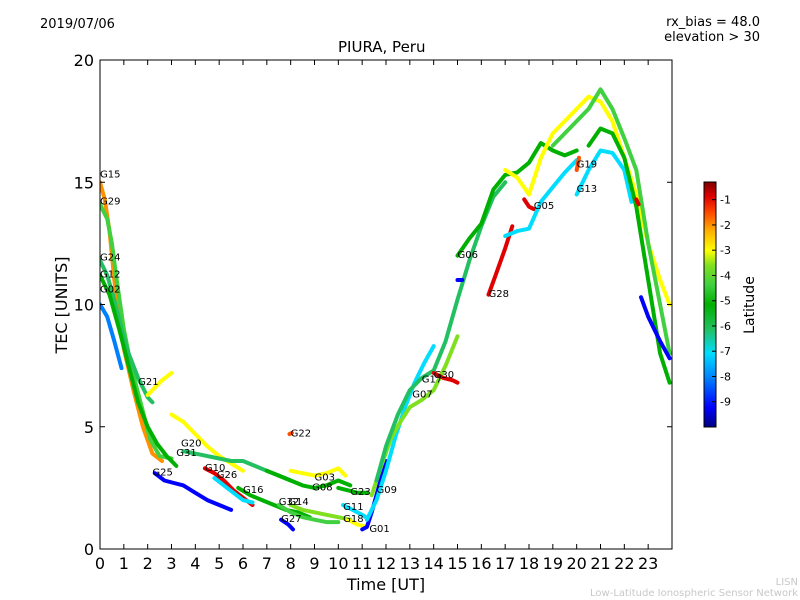  Describe the element at coordinates (710, 304) in the screenshot. I see `colorbar` at that location.